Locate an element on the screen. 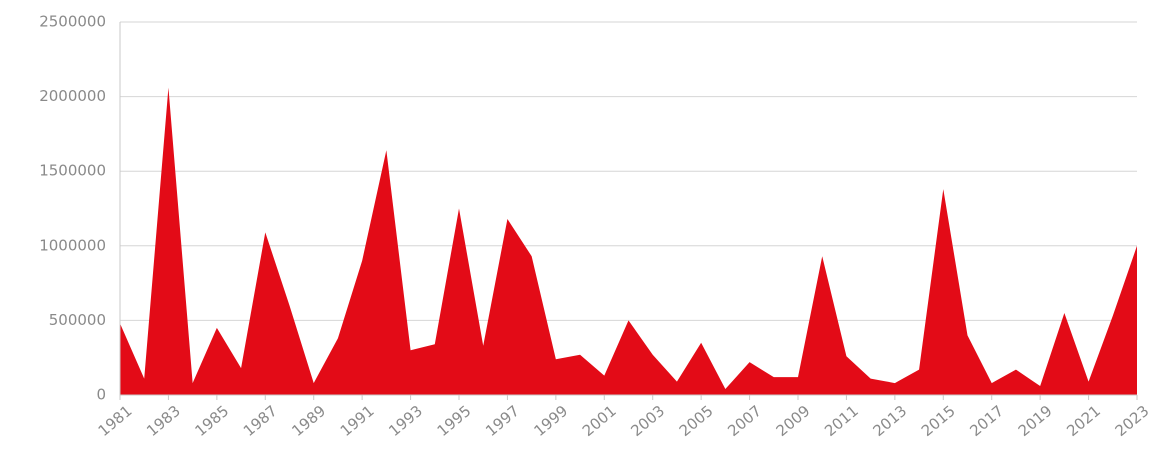 The image size is (1163, 455). x-tick-label: 1995 is located at coordinates (454, 421).